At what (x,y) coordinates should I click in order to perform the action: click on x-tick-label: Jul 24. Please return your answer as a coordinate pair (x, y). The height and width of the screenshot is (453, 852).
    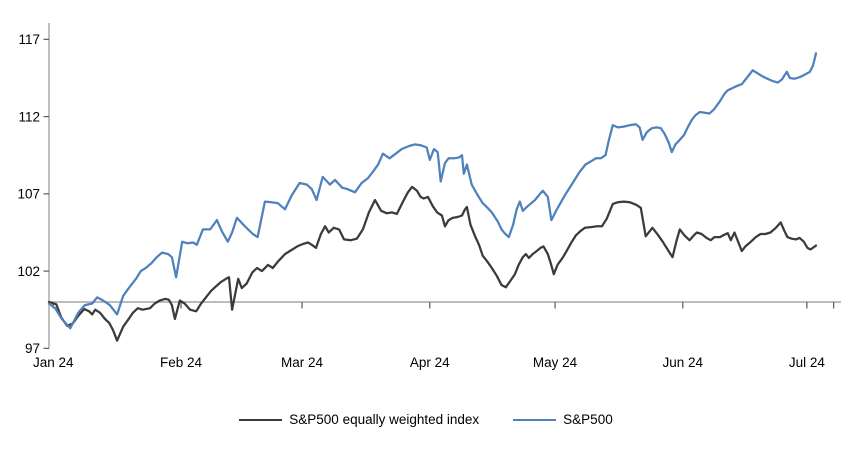
    Looking at the image, I should click on (807, 362).